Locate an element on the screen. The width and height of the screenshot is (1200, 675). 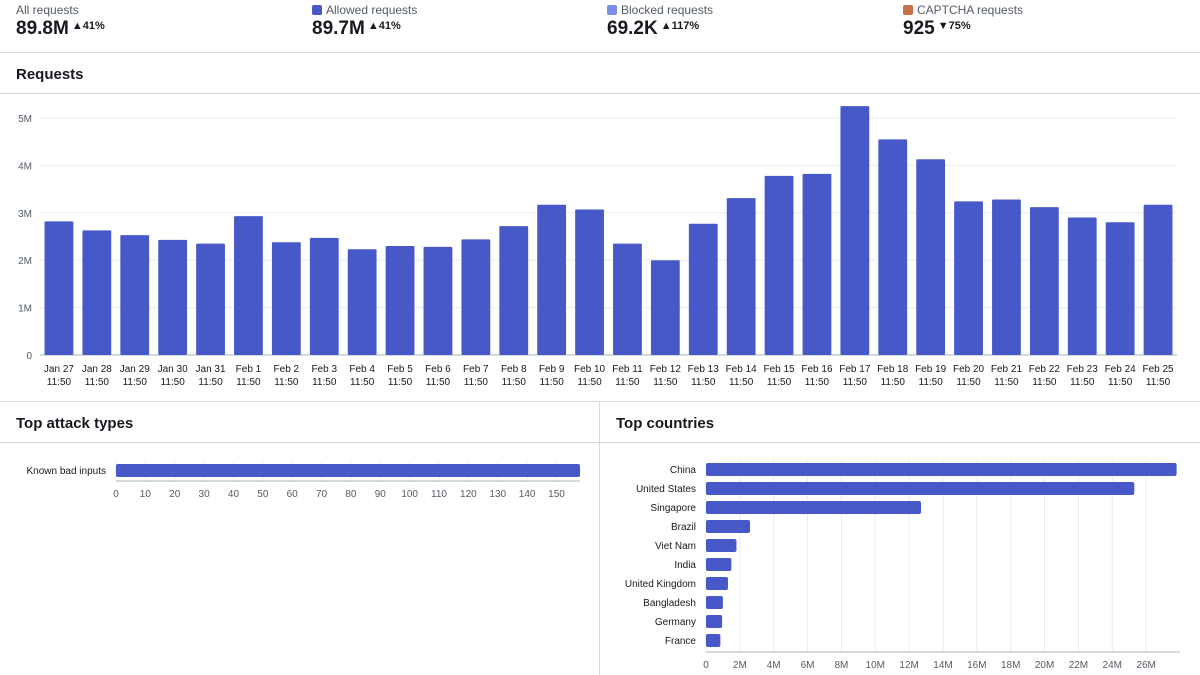
x-tick-label: Feb 13 is located at coordinates (704, 369).